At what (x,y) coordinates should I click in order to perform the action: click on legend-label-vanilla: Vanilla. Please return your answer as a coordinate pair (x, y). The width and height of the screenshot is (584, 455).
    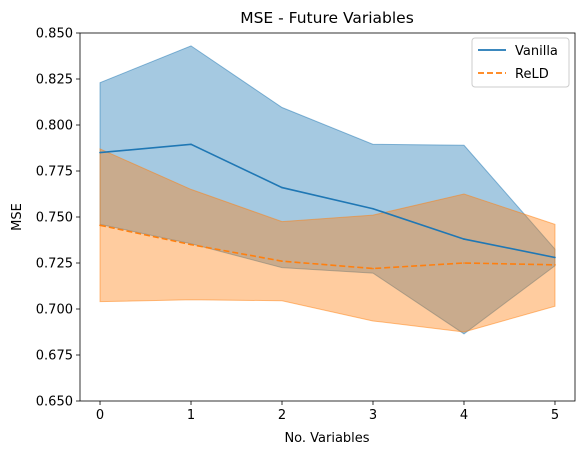
    Looking at the image, I should click on (536, 51).